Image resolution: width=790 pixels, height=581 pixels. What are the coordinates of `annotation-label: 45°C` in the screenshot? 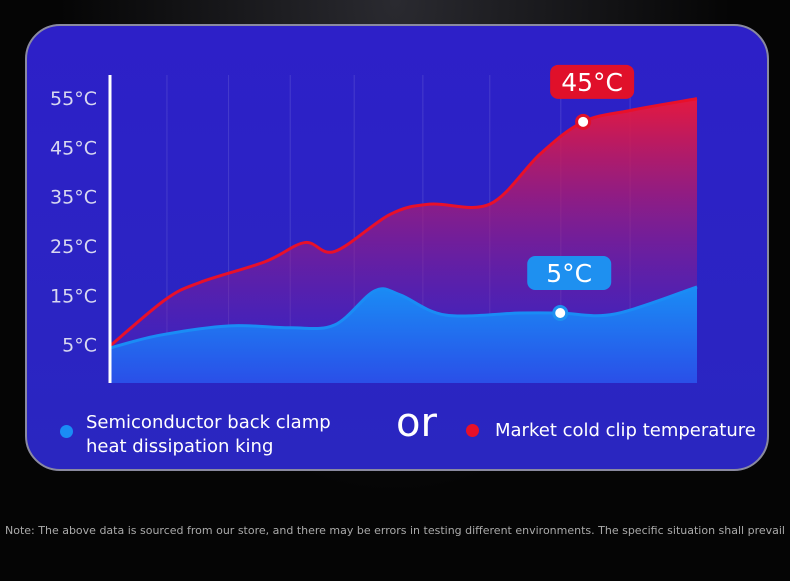 It's located at (592, 82).